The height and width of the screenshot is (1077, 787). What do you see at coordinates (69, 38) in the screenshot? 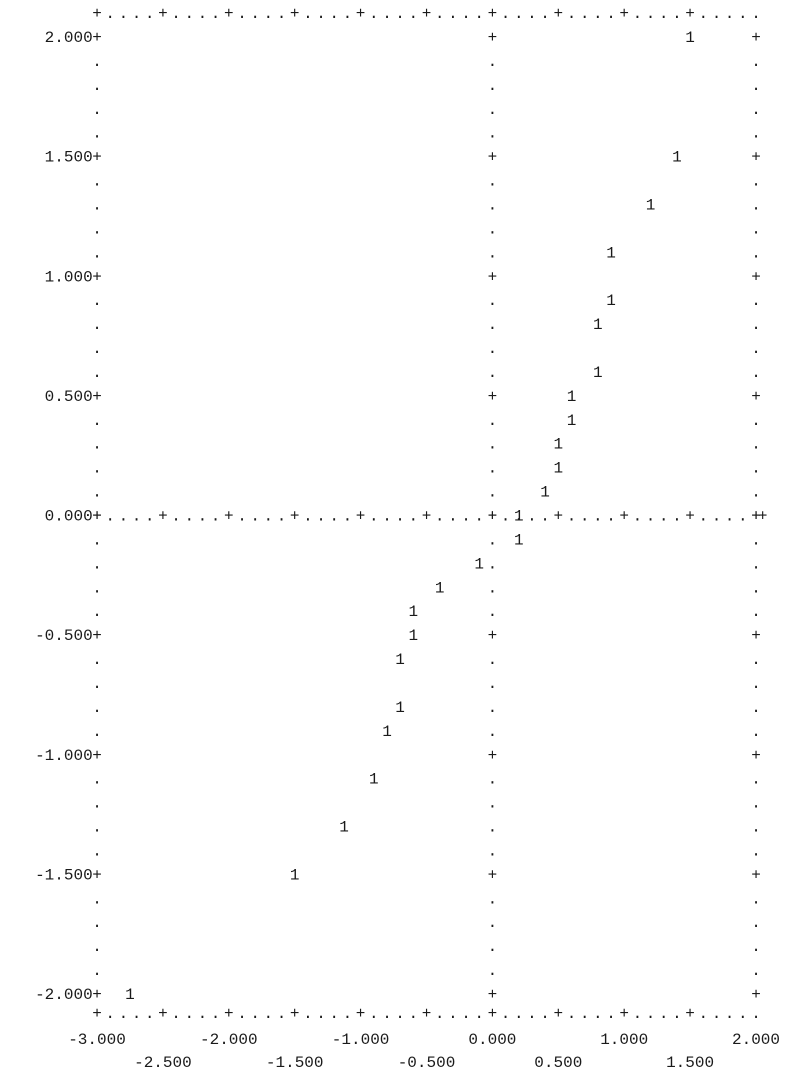
I see `y-tick-label: 2.000` at bounding box center [69, 38].